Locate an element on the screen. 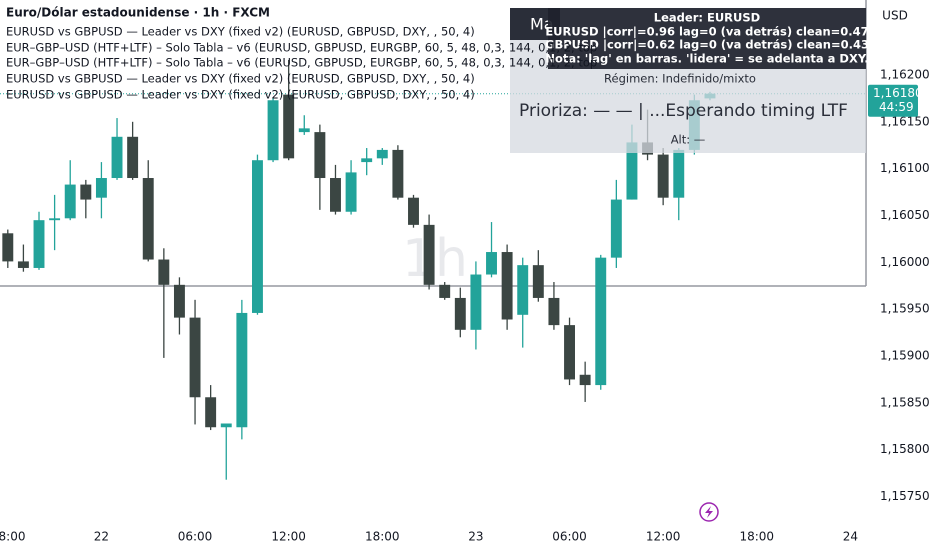 This screenshot has width=932, height=550. last-price-box is located at coordinates (893, 100).